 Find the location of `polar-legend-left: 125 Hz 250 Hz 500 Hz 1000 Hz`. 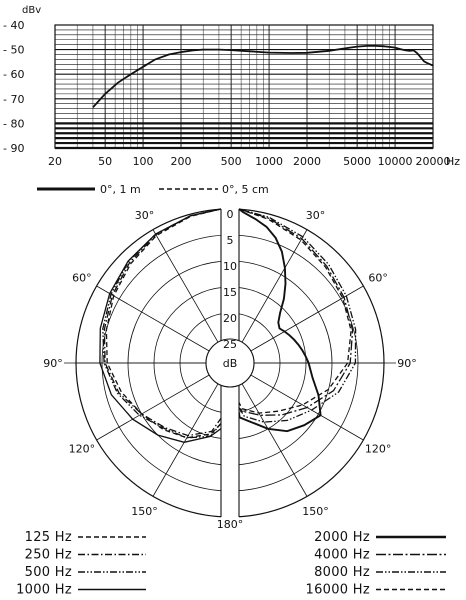

polar-legend-left: 125 Hz 250 Hz 500 Hz 1000 Hz is located at coordinates (81, 564).